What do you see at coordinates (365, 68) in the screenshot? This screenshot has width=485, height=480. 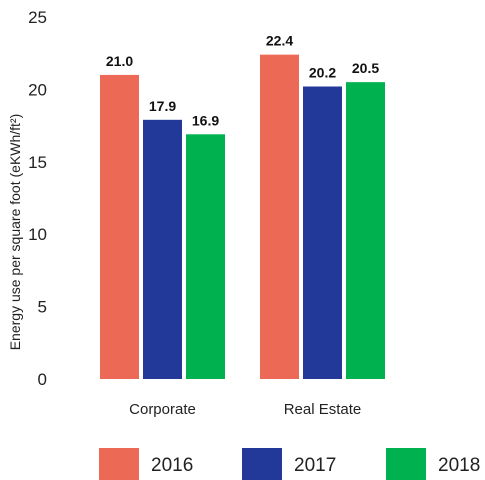 I see `value-label: 20.5` at bounding box center [365, 68].